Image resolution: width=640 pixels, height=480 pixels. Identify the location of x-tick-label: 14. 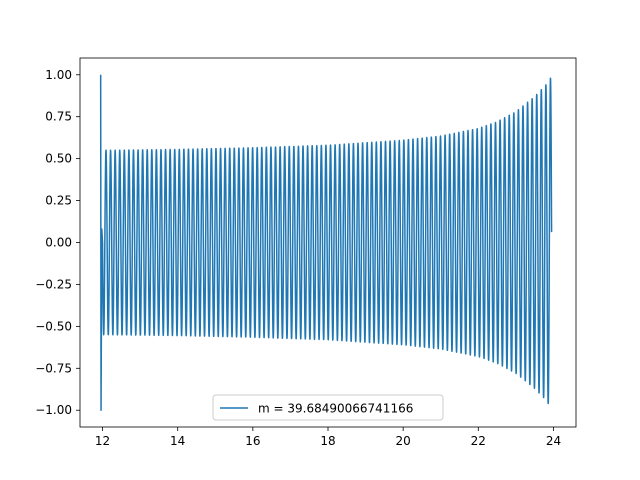
(177, 441).